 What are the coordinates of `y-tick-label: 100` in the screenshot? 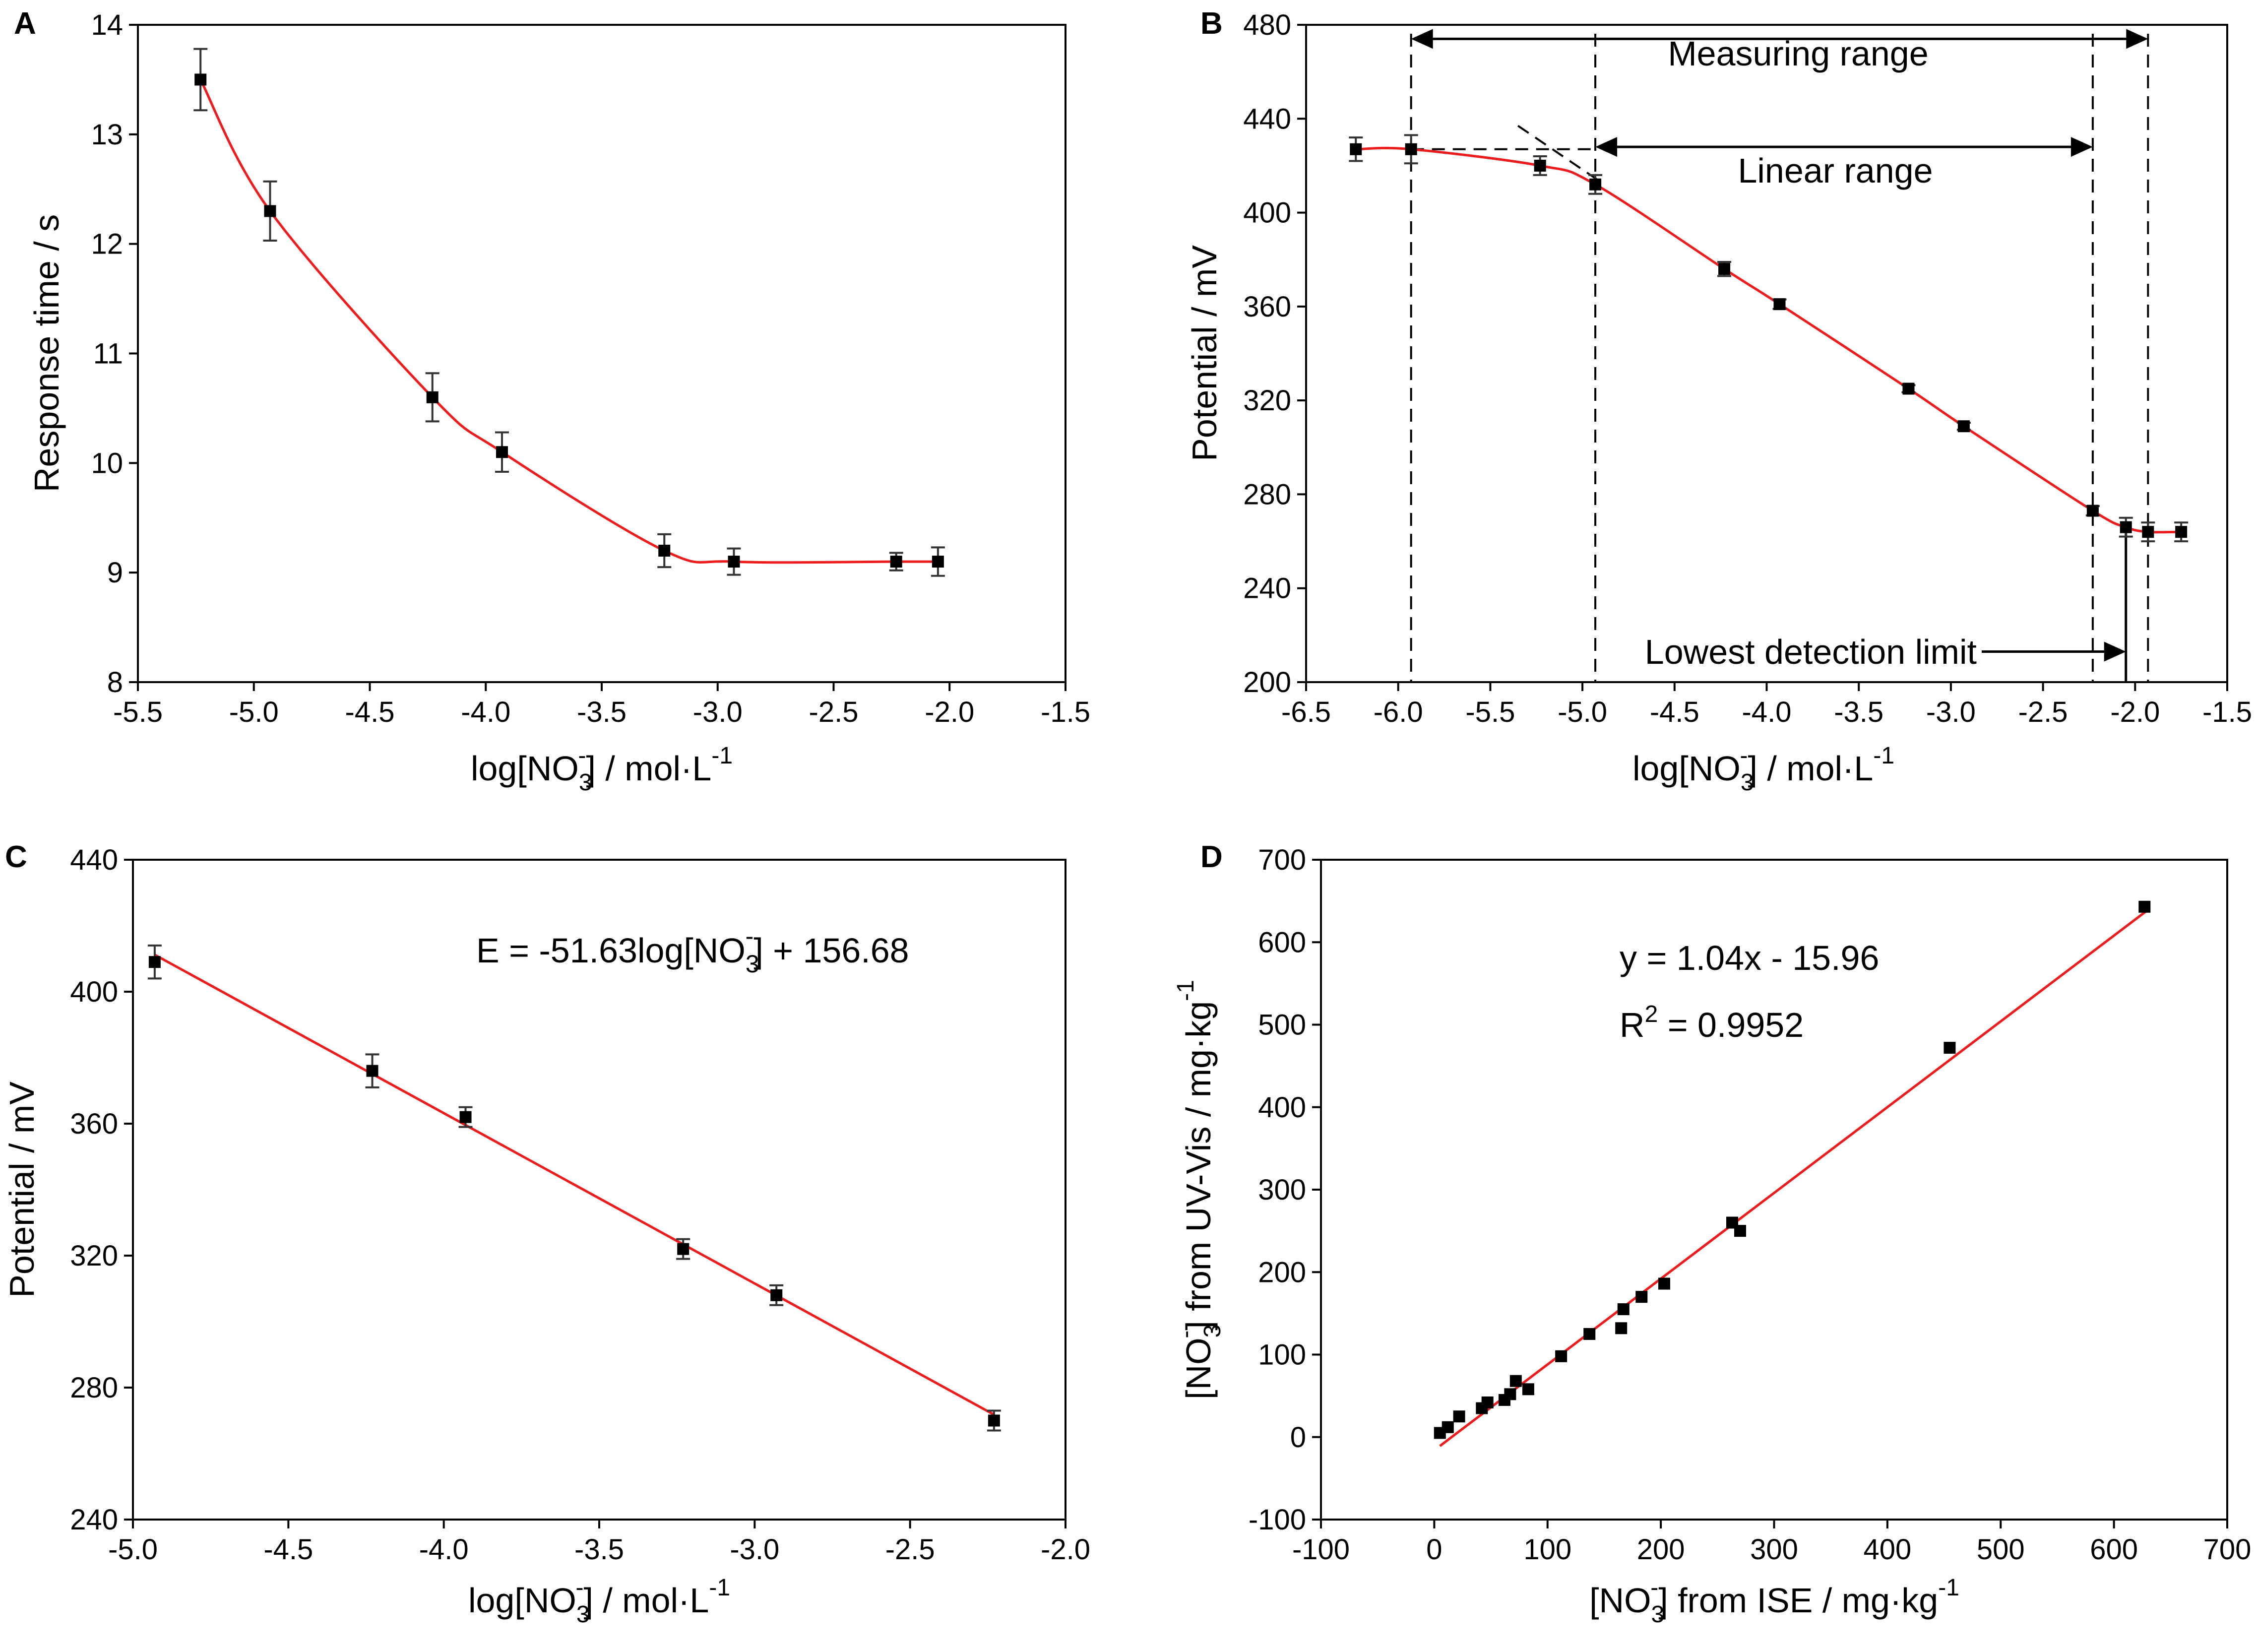 It's located at (1282, 1355).